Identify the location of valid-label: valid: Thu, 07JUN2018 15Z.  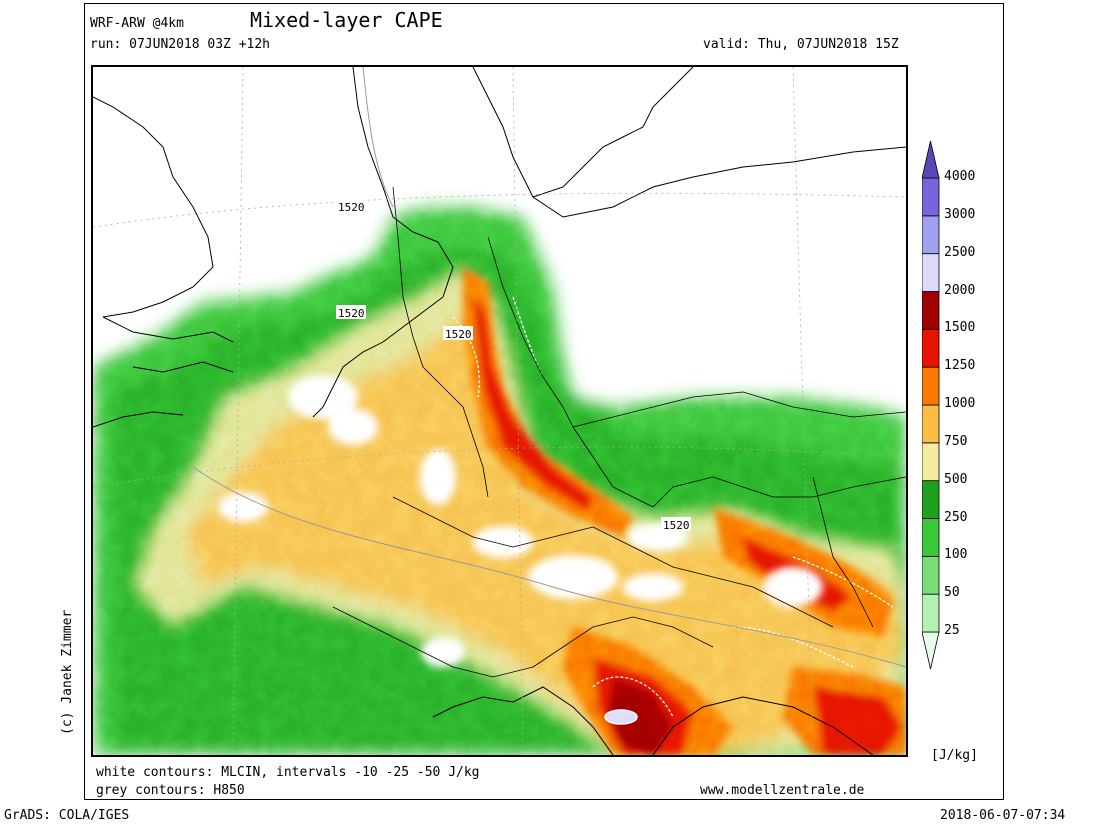
(801, 44).